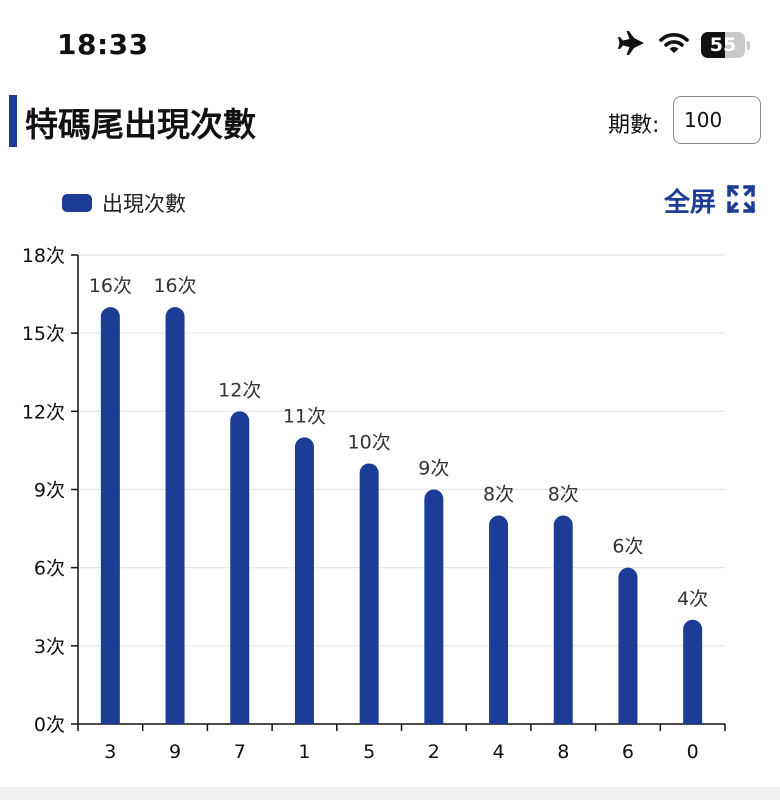 This screenshot has height=800, width=780. Describe the element at coordinates (140, 124) in the screenshot. I see `page-title: 特碼尾出現次數` at that location.